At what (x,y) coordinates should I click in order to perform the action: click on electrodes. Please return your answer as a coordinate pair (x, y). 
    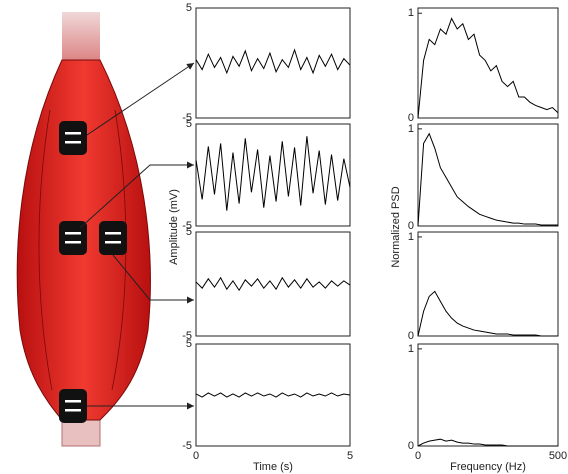
    Looking at the image, I should click on (93, 272).